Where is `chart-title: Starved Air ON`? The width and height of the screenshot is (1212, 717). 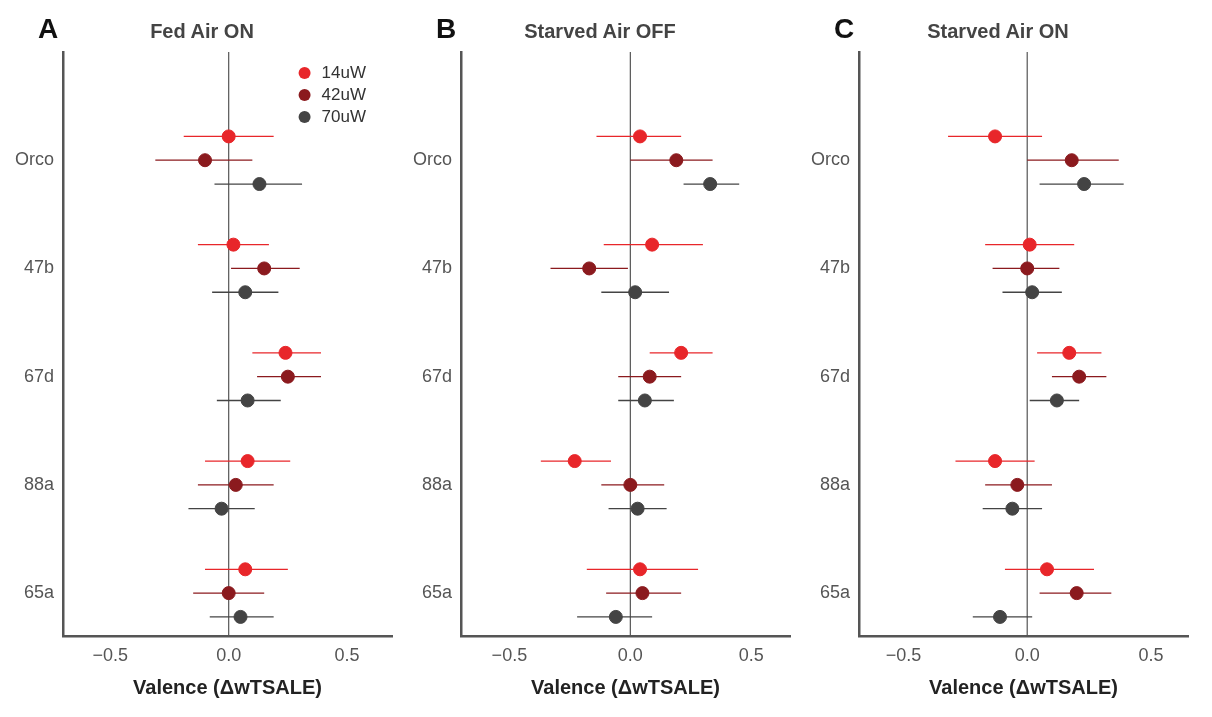 chart-title: Starved Air ON is located at coordinates (998, 30).